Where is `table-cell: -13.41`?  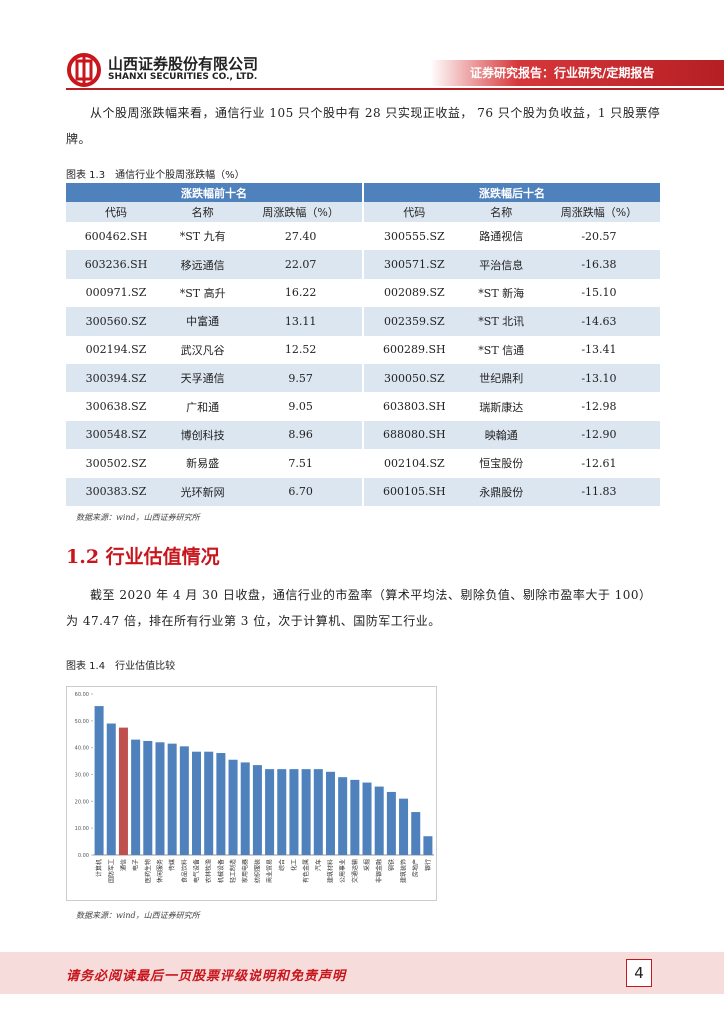
table-cell: -13.41 is located at coordinates (599, 350).